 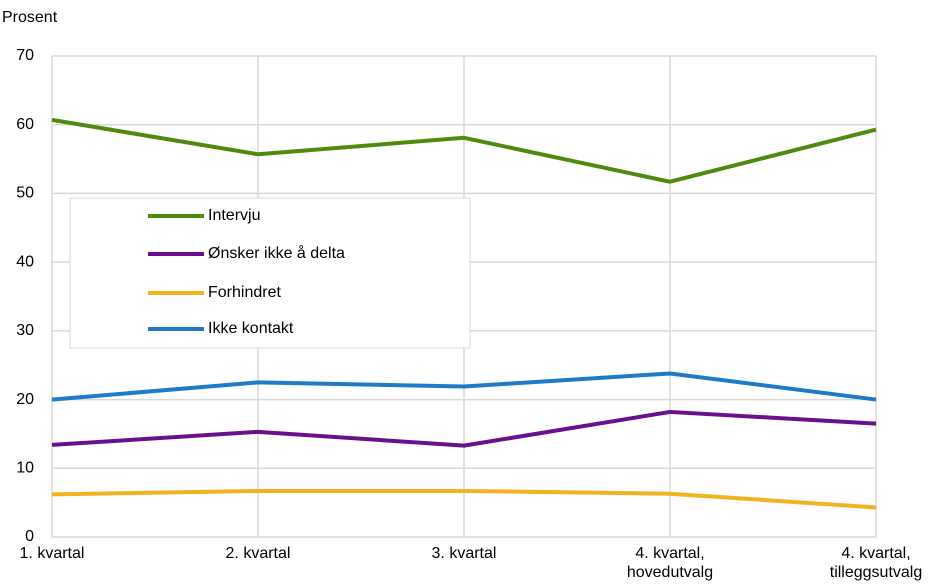 What do you see at coordinates (25, 193) in the screenshot?
I see `y-tick-label: 50` at bounding box center [25, 193].